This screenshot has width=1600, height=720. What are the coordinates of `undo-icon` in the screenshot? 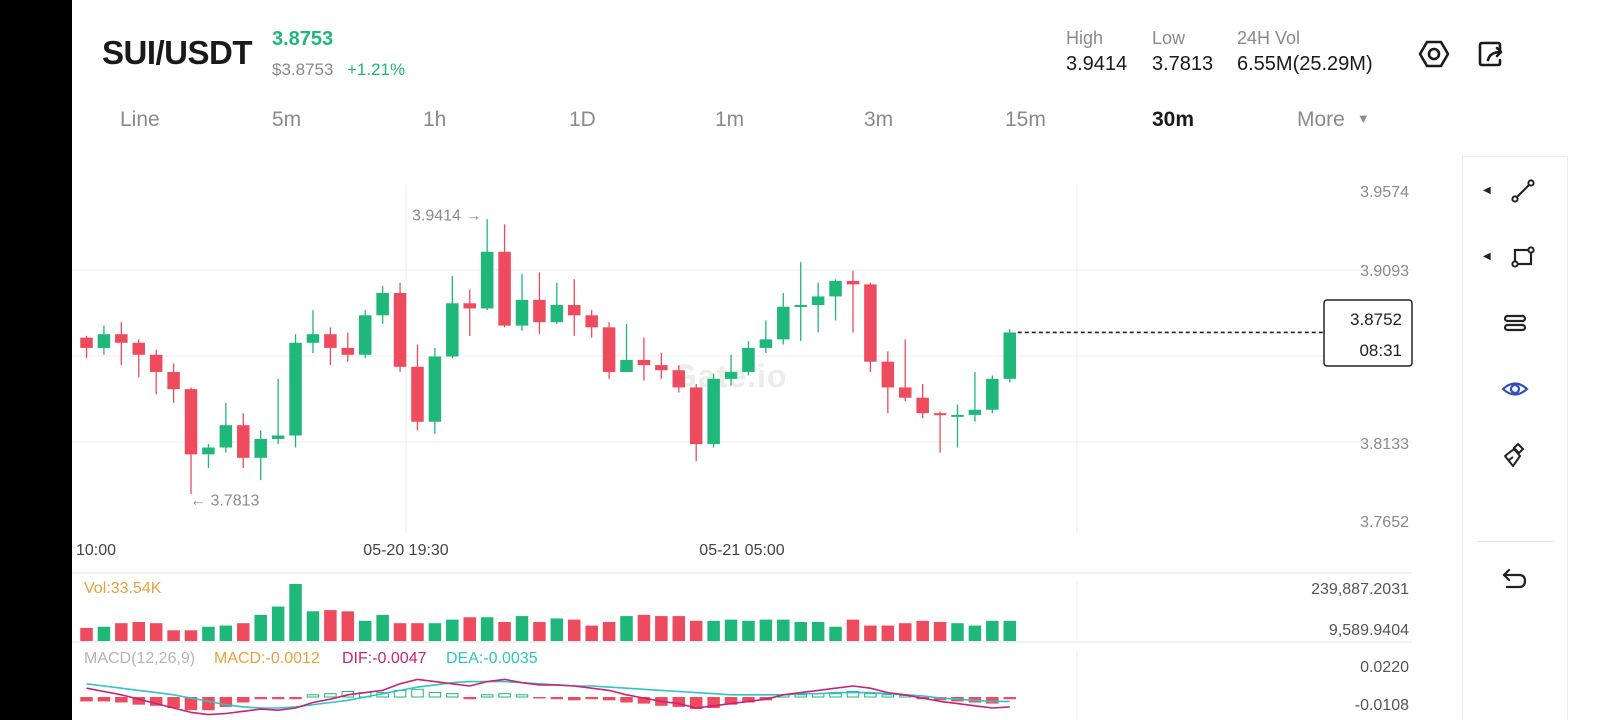 It's located at (1514, 578).